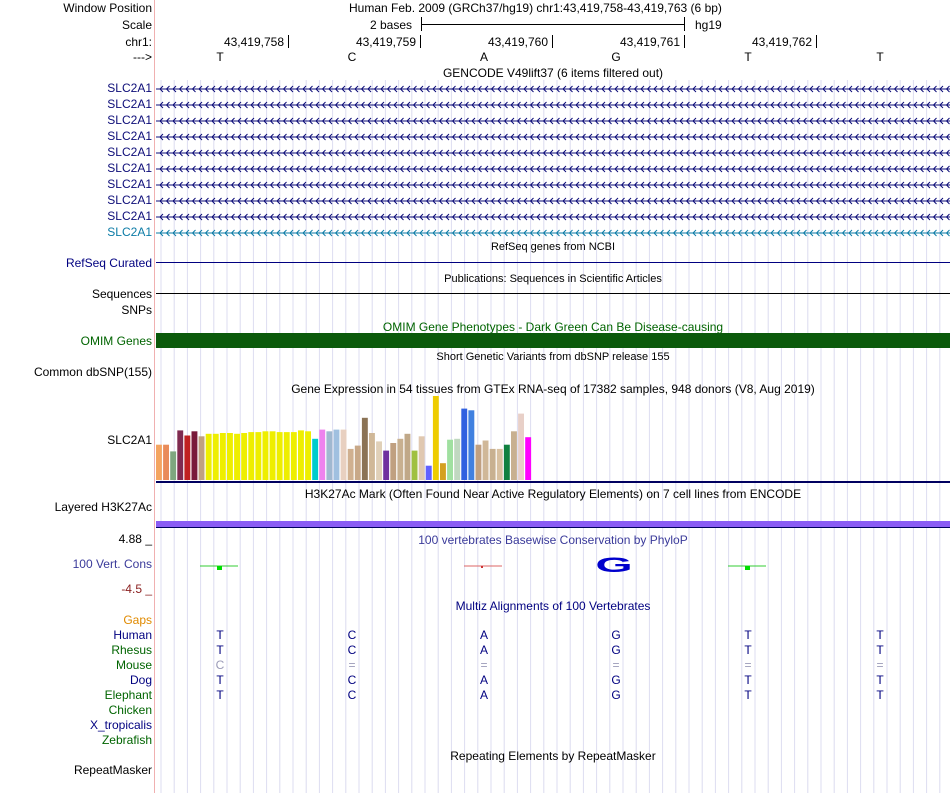 This screenshot has width=950, height=793. Describe the element at coordinates (385, 42) in the screenshot. I see `ruler-coord: 43,419,759` at that location.